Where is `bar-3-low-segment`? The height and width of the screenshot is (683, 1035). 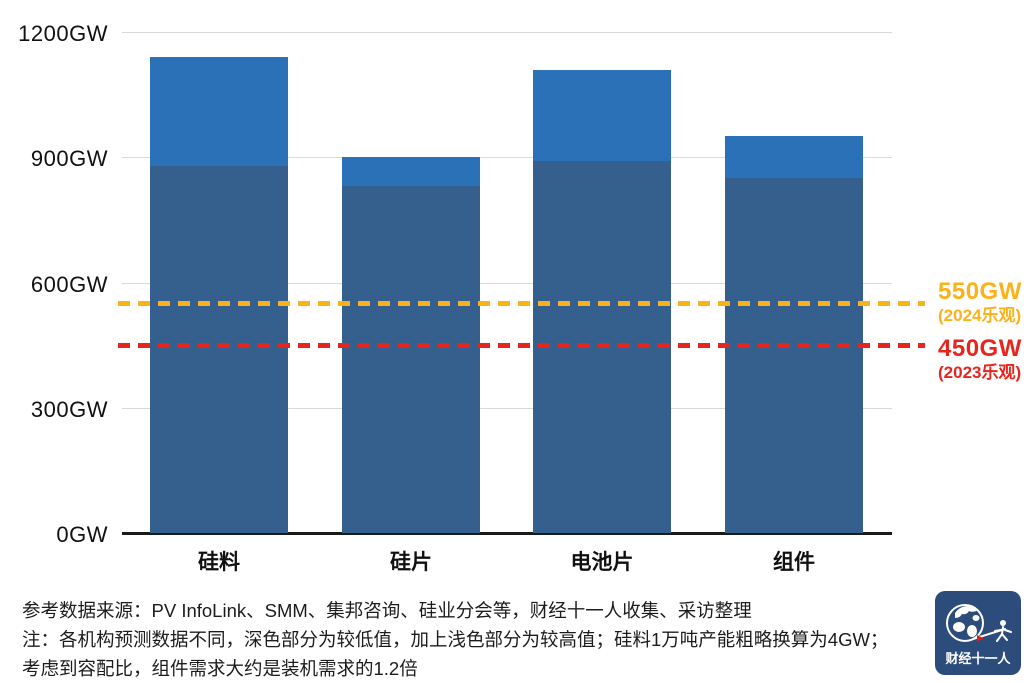
bar-3-low-segment is located at coordinates (794, 355).